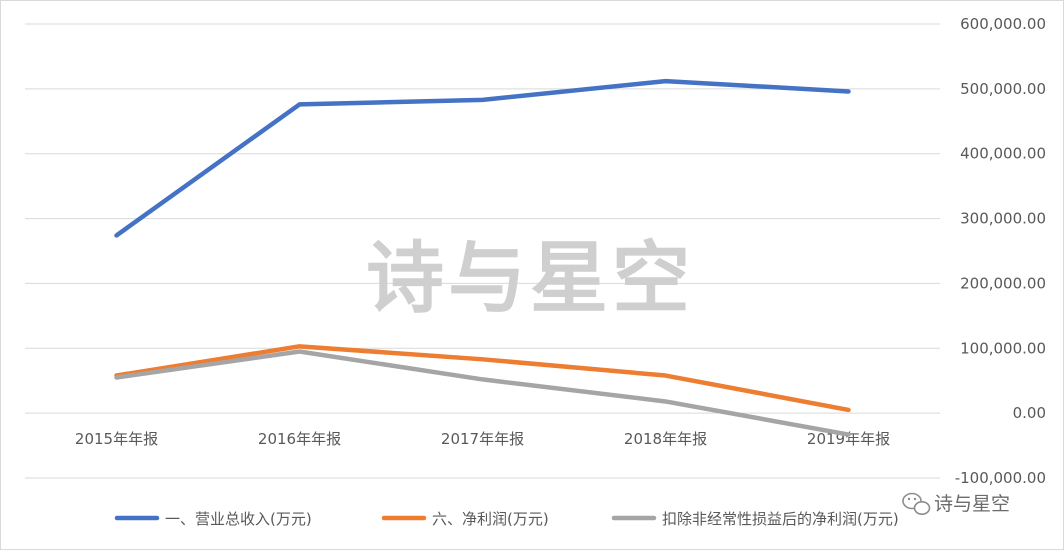 Image resolution: width=1064 pixels, height=550 pixels. What do you see at coordinates (1003, 283) in the screenshot?
I see `y-tick-label: 200,000.00` at bounding box center [1003, 283].